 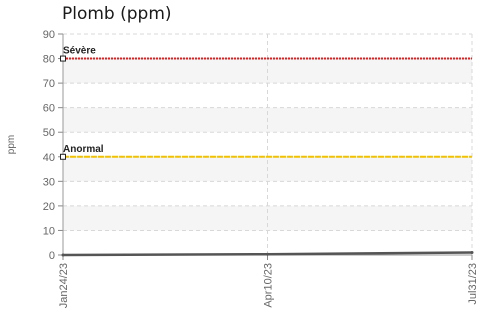 I want to click on y-tick-label: 40, so click(x=49, y=158).